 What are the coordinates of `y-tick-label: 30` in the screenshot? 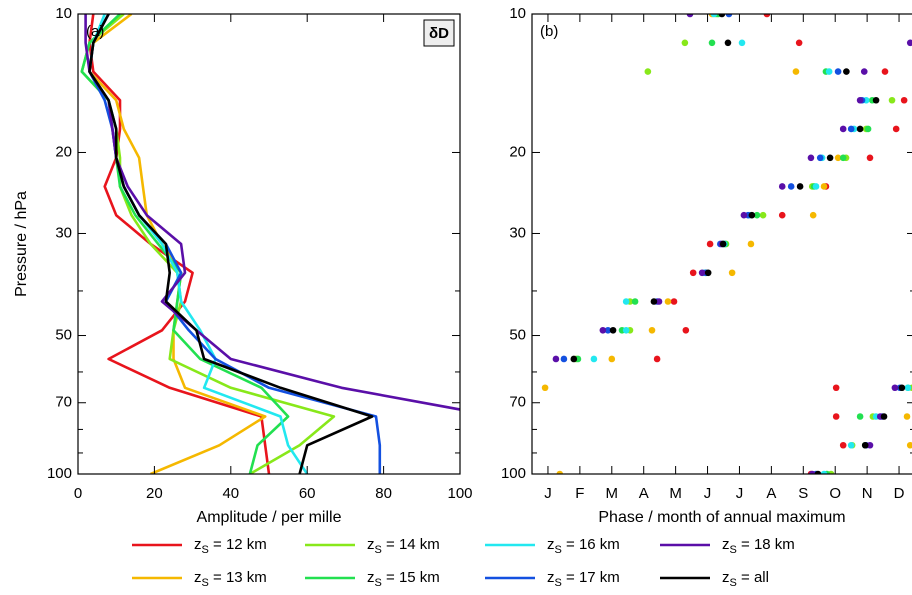 It's located at (63, 232).